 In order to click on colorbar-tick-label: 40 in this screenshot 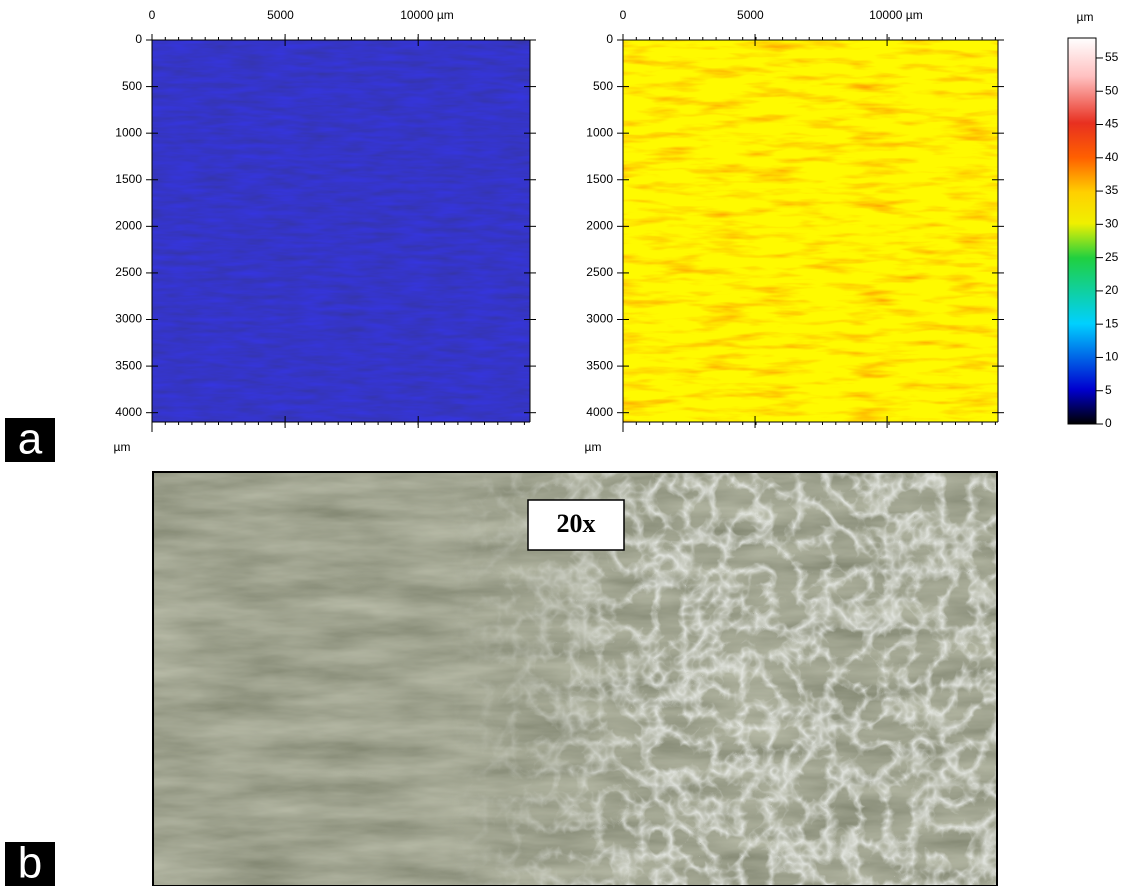, I will do `click(1112, 157)`.